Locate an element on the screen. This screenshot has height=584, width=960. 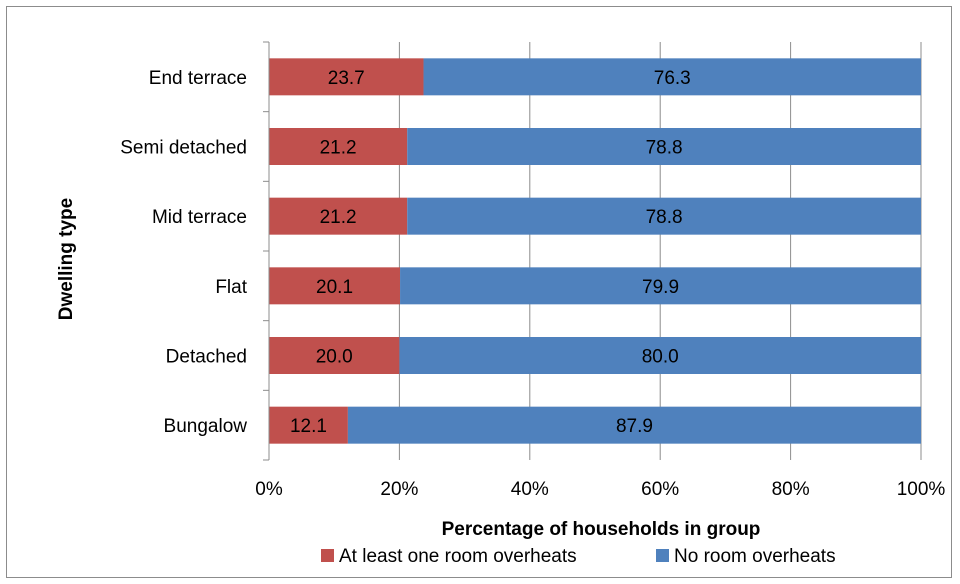
category-label: Semi detached is located at coordinates (183, 148).